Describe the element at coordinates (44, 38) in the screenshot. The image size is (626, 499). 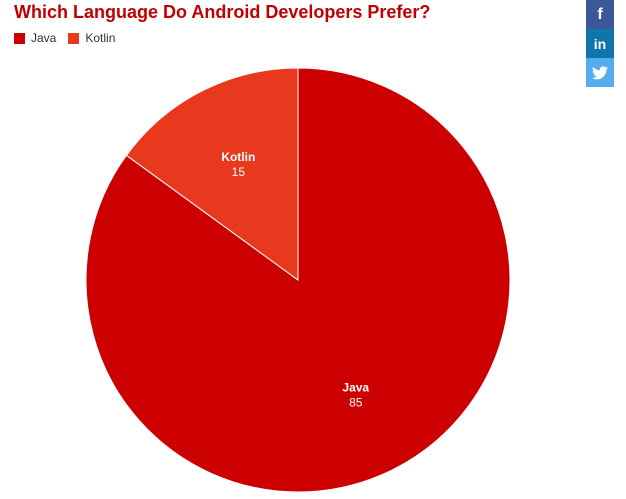
I see `legend-label-java: Java` at that location.